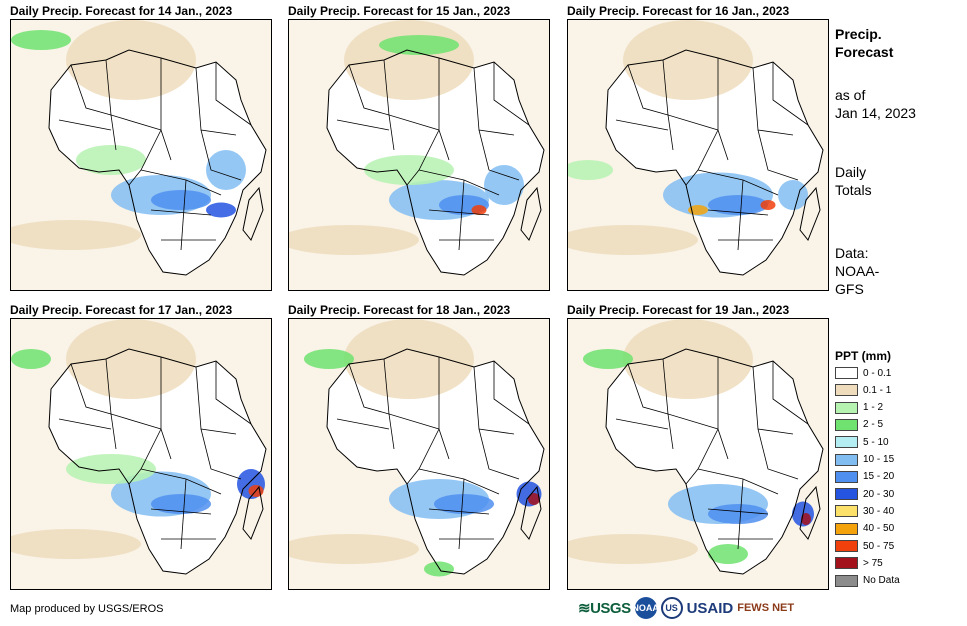 This screenshot has height=626, width=967. I want to click on map-credit: Map produced by USGS/EROS, so click(87, 609).